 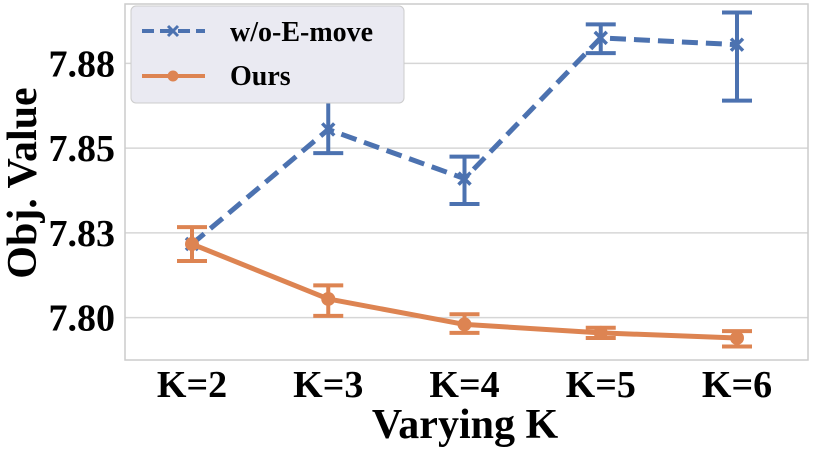 What do you see at coordinates (23, 182) in the screenshot?
I see `y-axis-label: Obj. Value` at bounding box center [23, 182].